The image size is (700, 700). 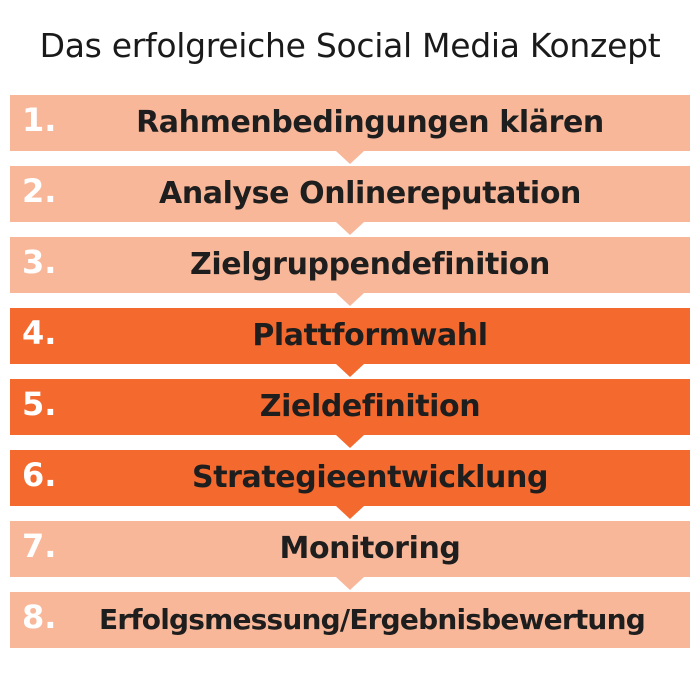 I want to click on step-6: 6. Strategieentwicklung, so click(x=350, y=484).